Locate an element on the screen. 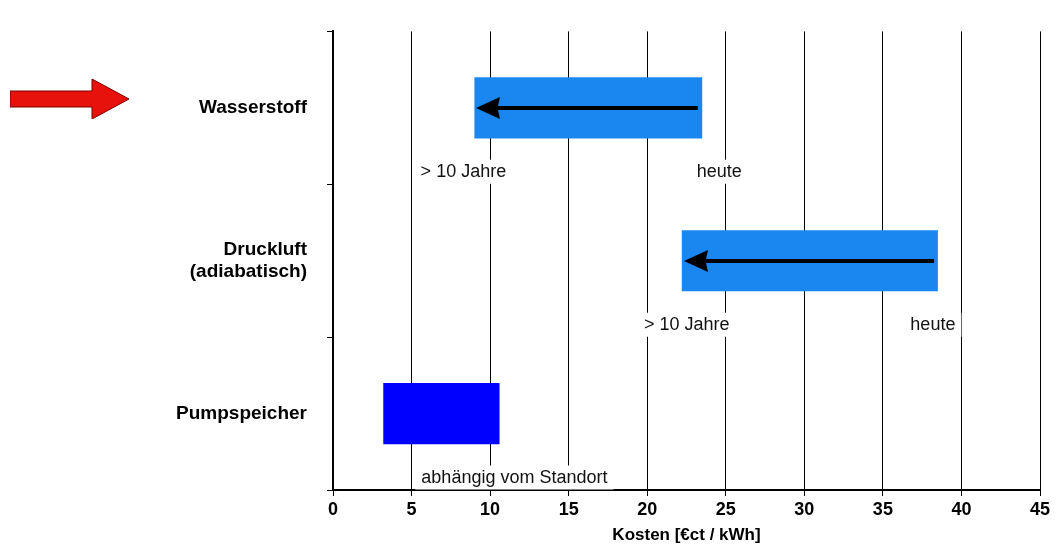 Image resolution: width=1058 pixels, height=554 pixels. x-tick-label: 25 is located at coordinates (725, 508).